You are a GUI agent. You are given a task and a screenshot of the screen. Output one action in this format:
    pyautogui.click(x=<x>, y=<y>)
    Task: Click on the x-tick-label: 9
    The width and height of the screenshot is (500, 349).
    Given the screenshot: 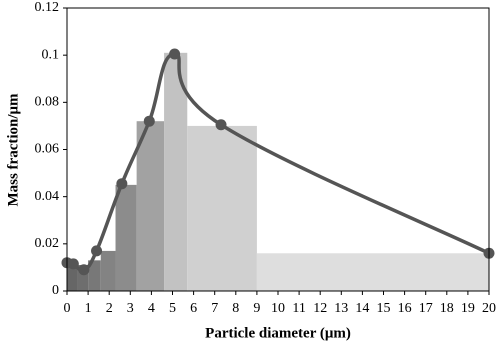 What is the action you would take?
    pyautogui.click(x=256, y=308)
    